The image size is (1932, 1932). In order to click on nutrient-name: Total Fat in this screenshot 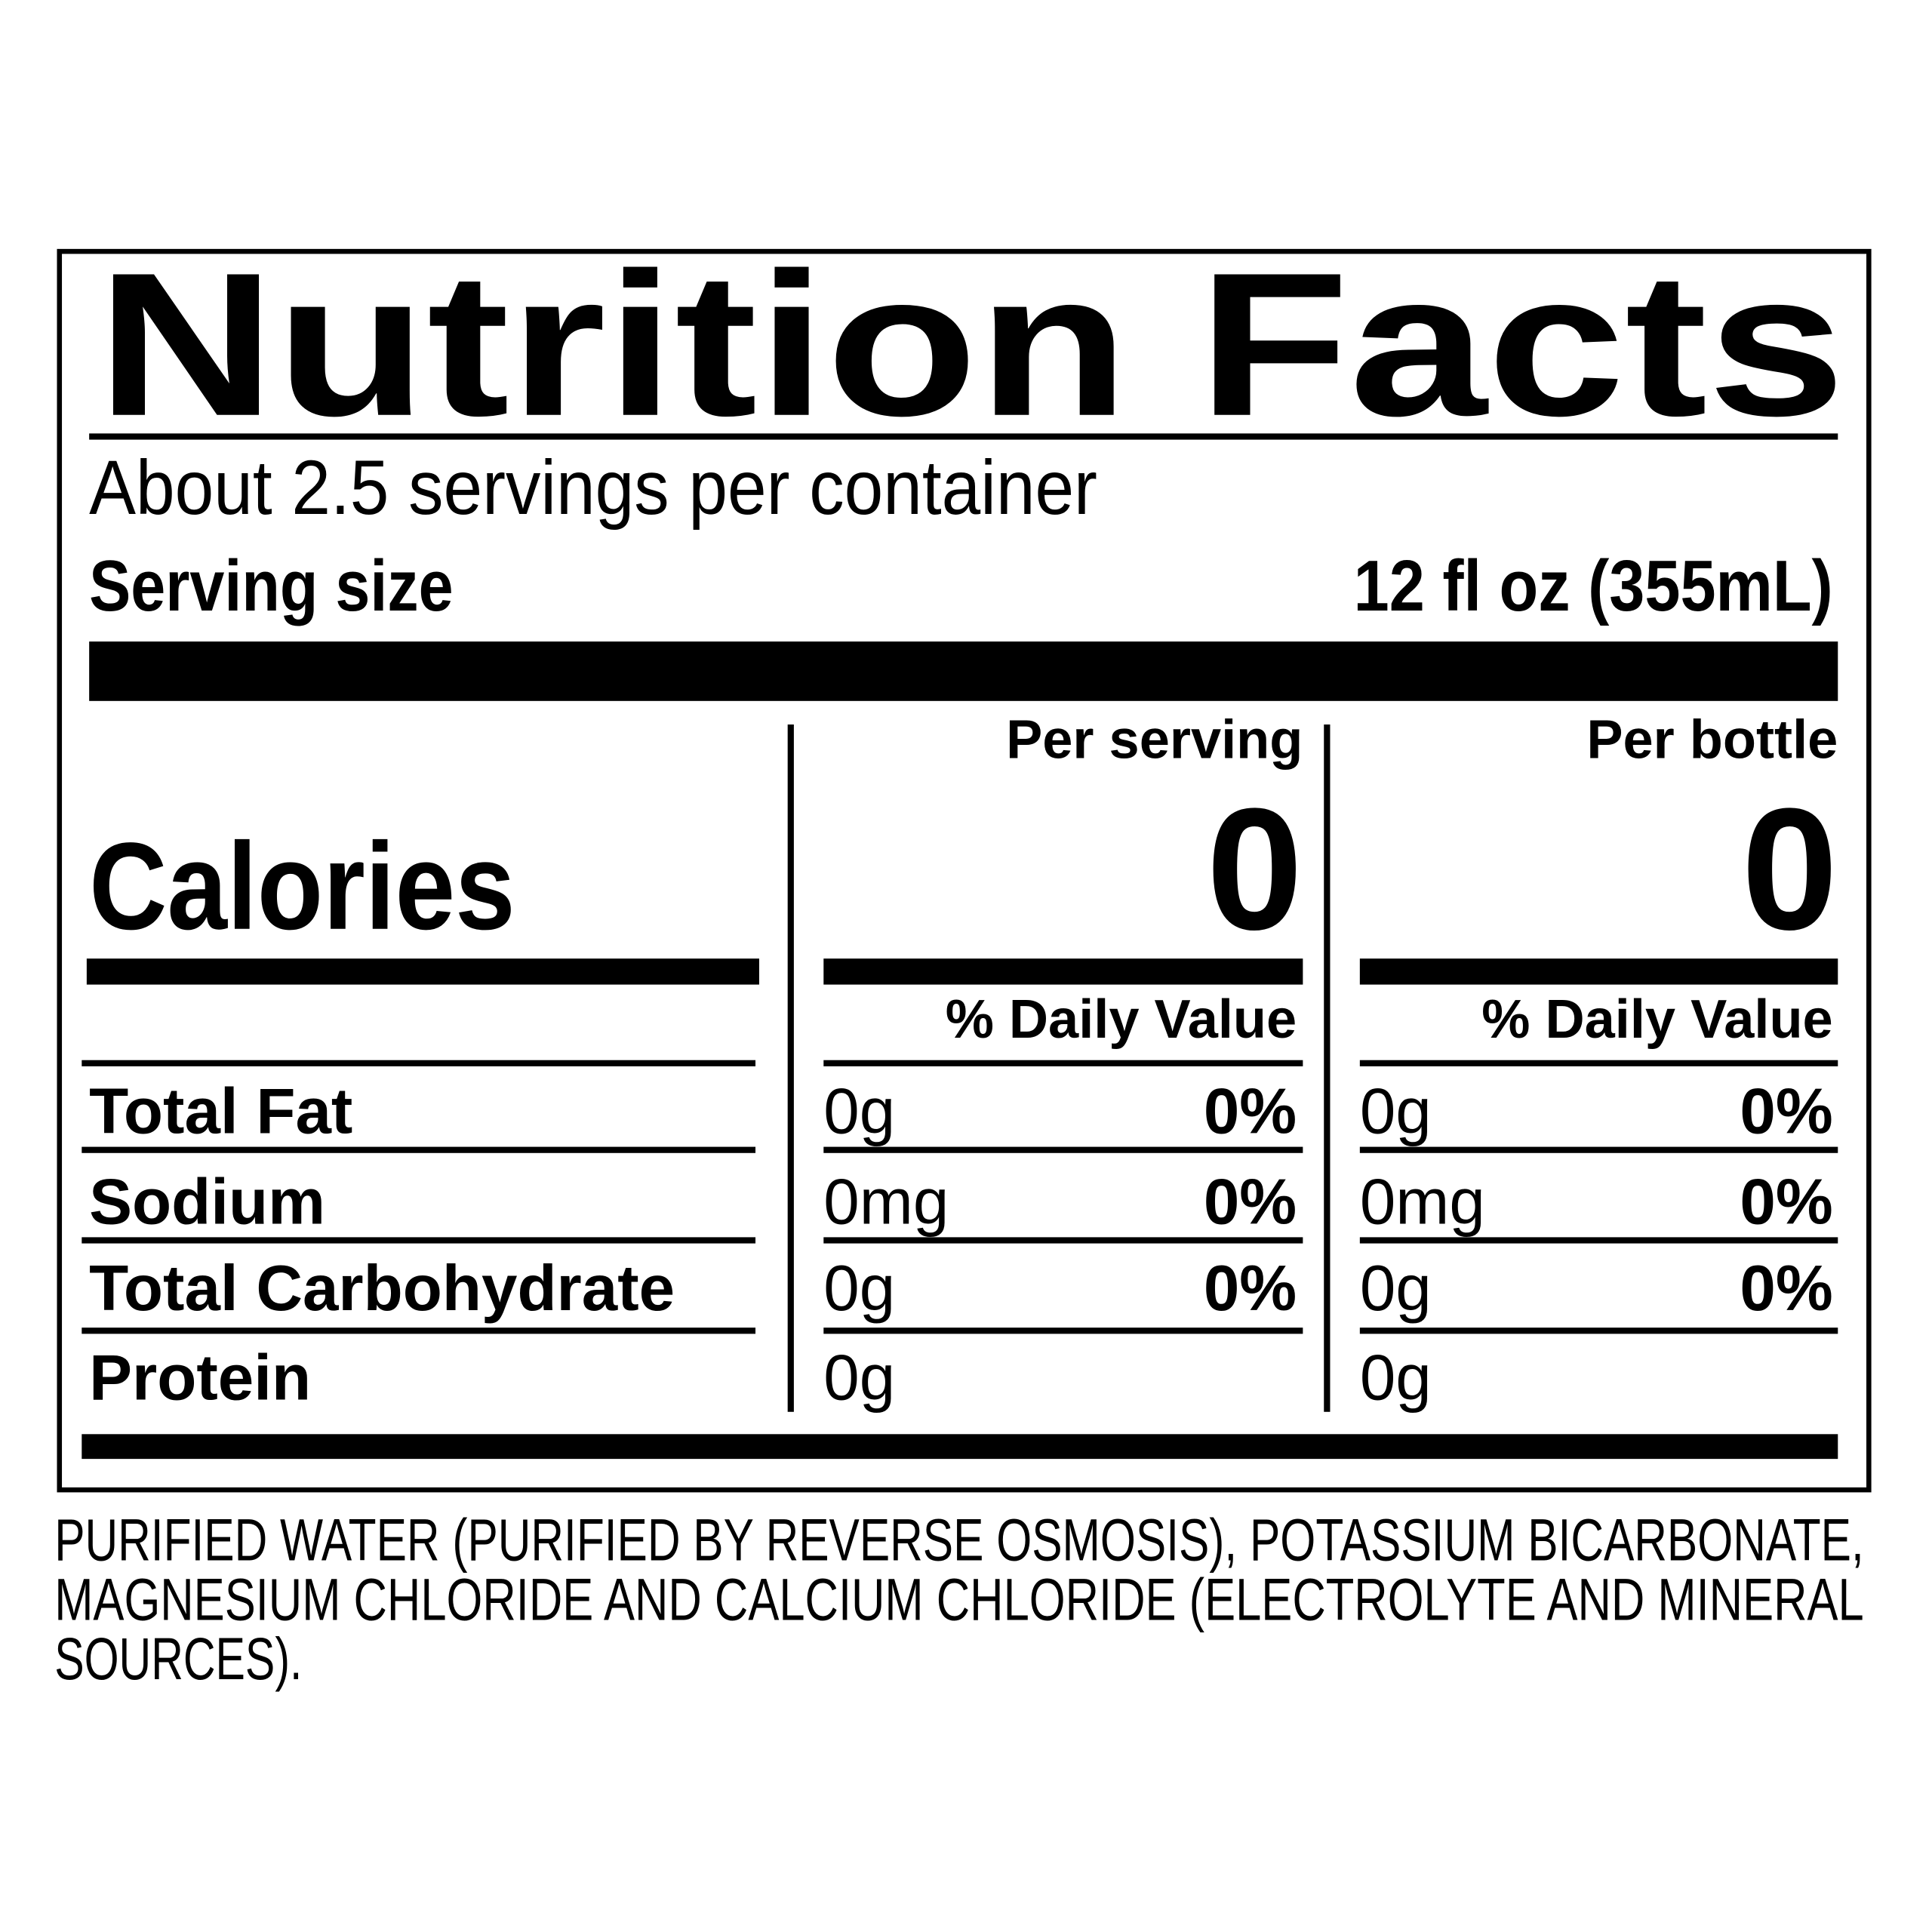, I will do `click(220, 1112)`.